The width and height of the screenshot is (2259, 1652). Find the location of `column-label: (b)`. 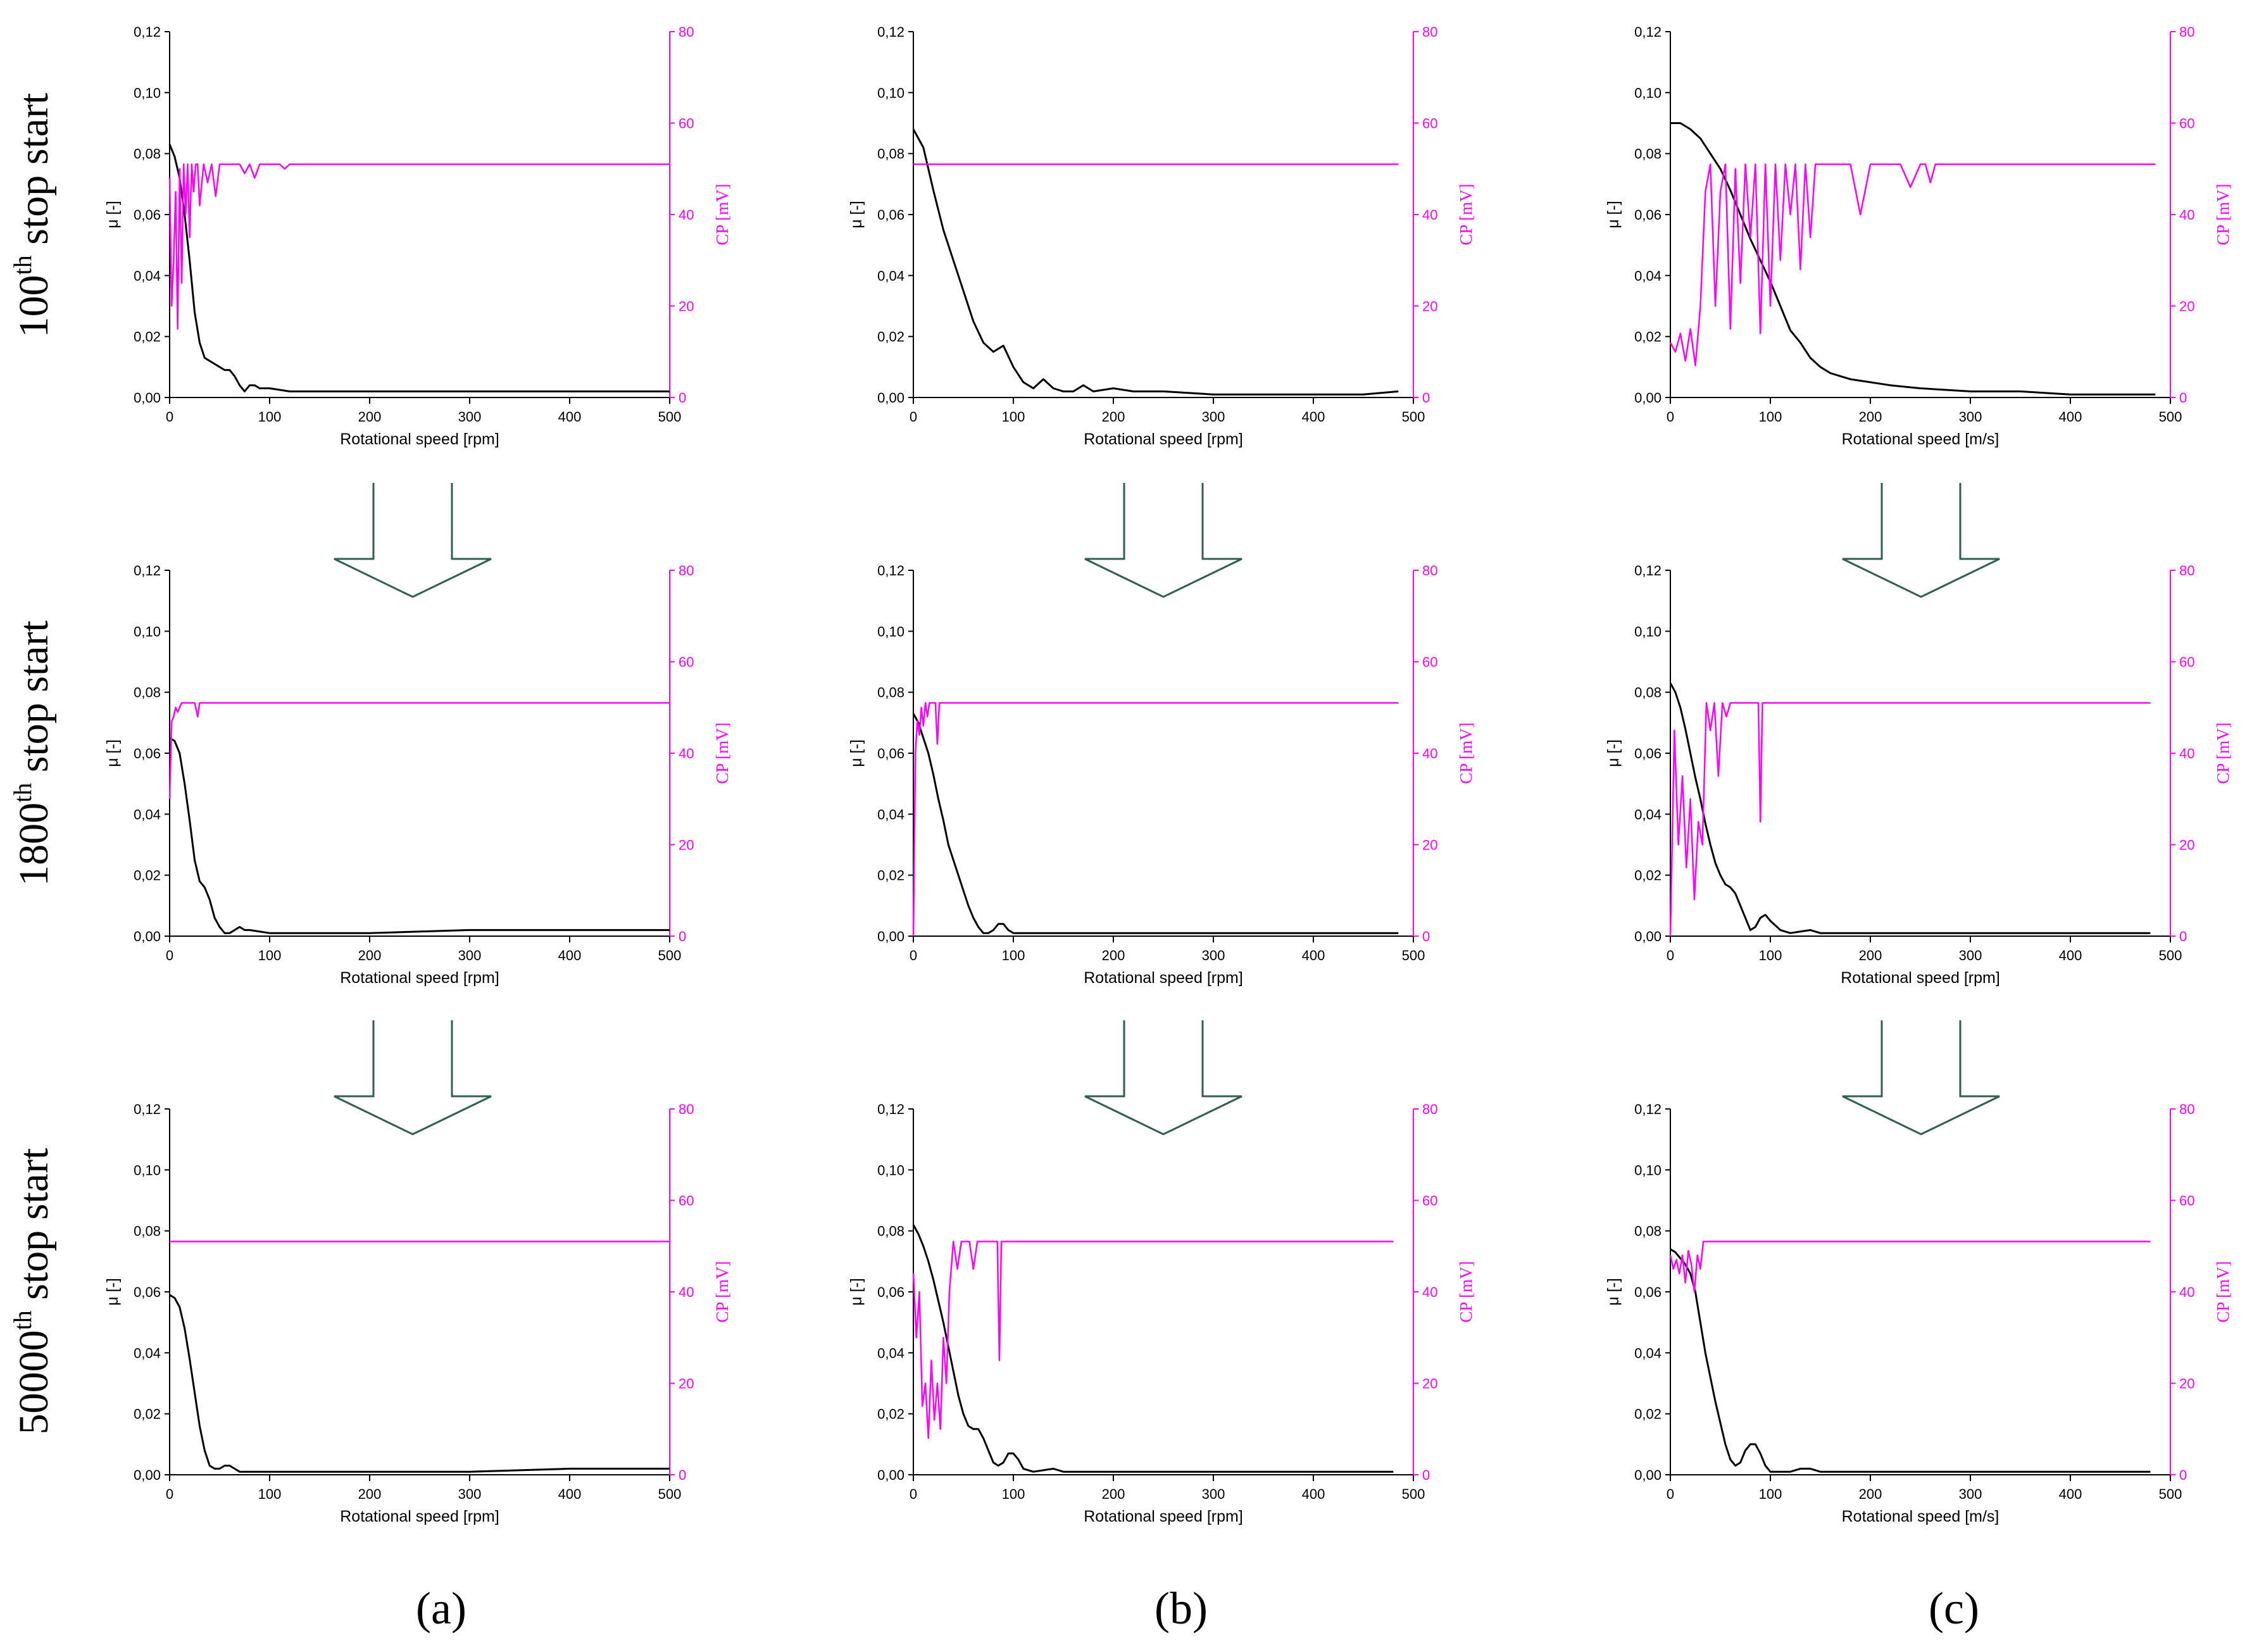

column-label: (b) is located at coordinates (1181, 1608).